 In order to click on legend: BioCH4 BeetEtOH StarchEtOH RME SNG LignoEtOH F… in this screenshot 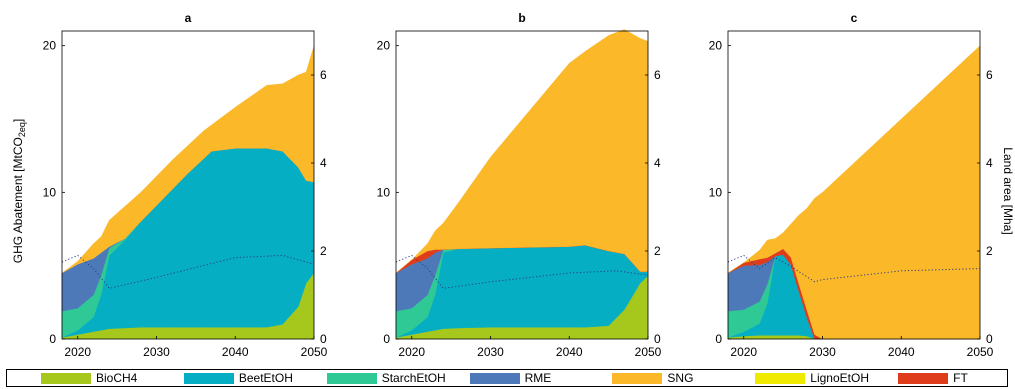, I will do `click(507, 378)`.